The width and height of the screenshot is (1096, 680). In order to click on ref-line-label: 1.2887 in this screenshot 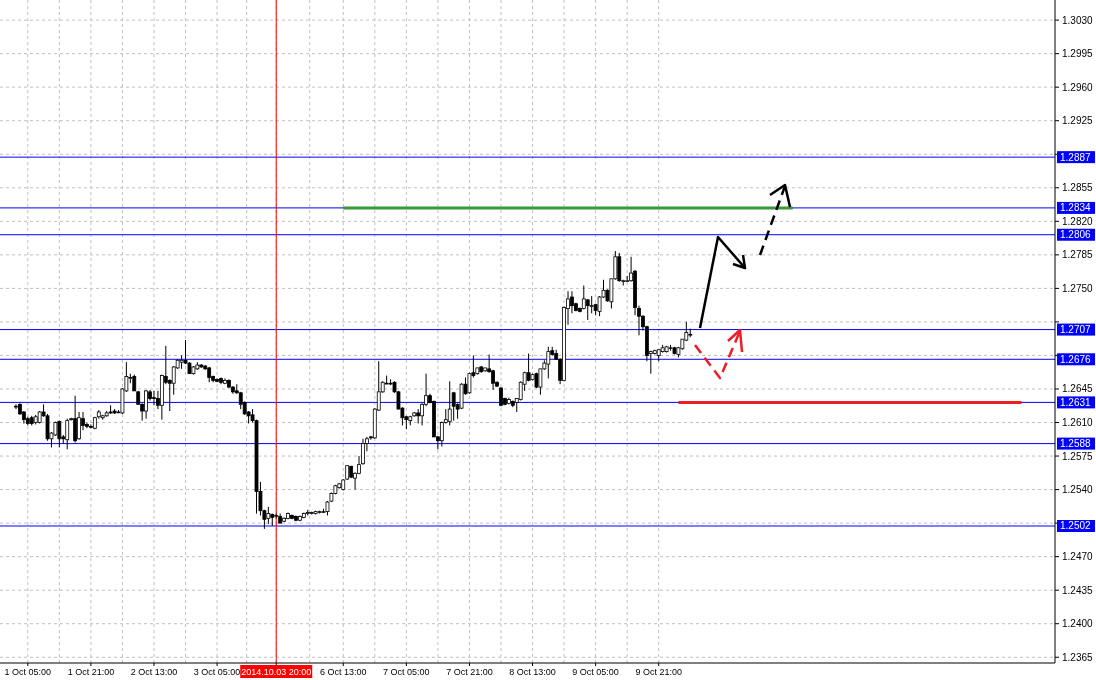, I will do `click(1076, 157)`.